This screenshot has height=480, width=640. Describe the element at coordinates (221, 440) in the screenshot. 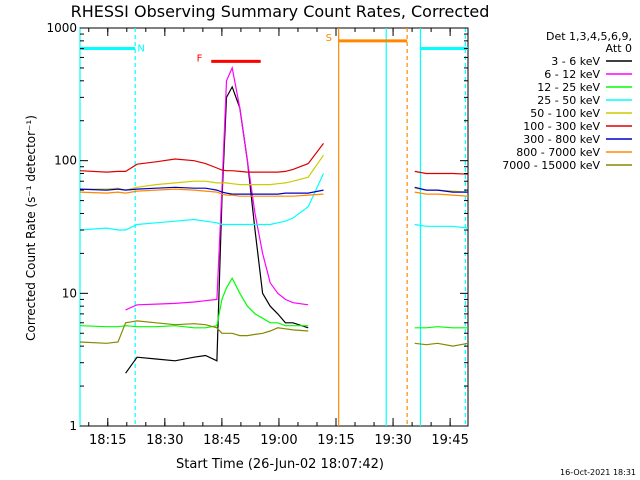

I see `x-tick-label: 18:45` at that location.